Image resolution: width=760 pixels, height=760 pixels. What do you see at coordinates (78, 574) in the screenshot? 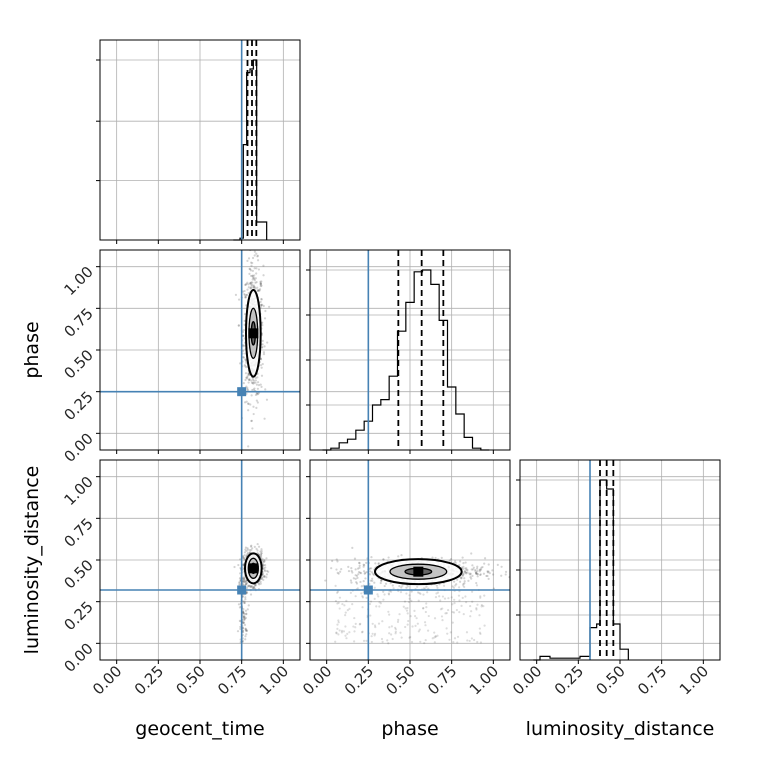
I see `y-tick-label: 0.50` at bounding box center [78, 574].